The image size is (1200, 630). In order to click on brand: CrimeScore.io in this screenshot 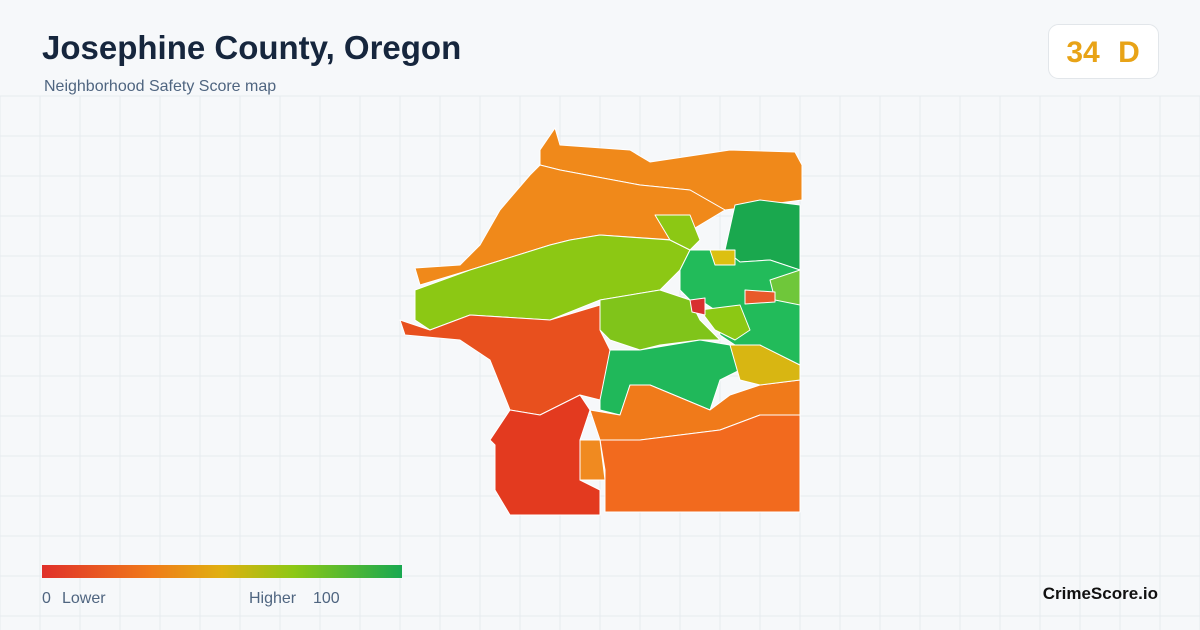, I will do `click(1100, 593)`.